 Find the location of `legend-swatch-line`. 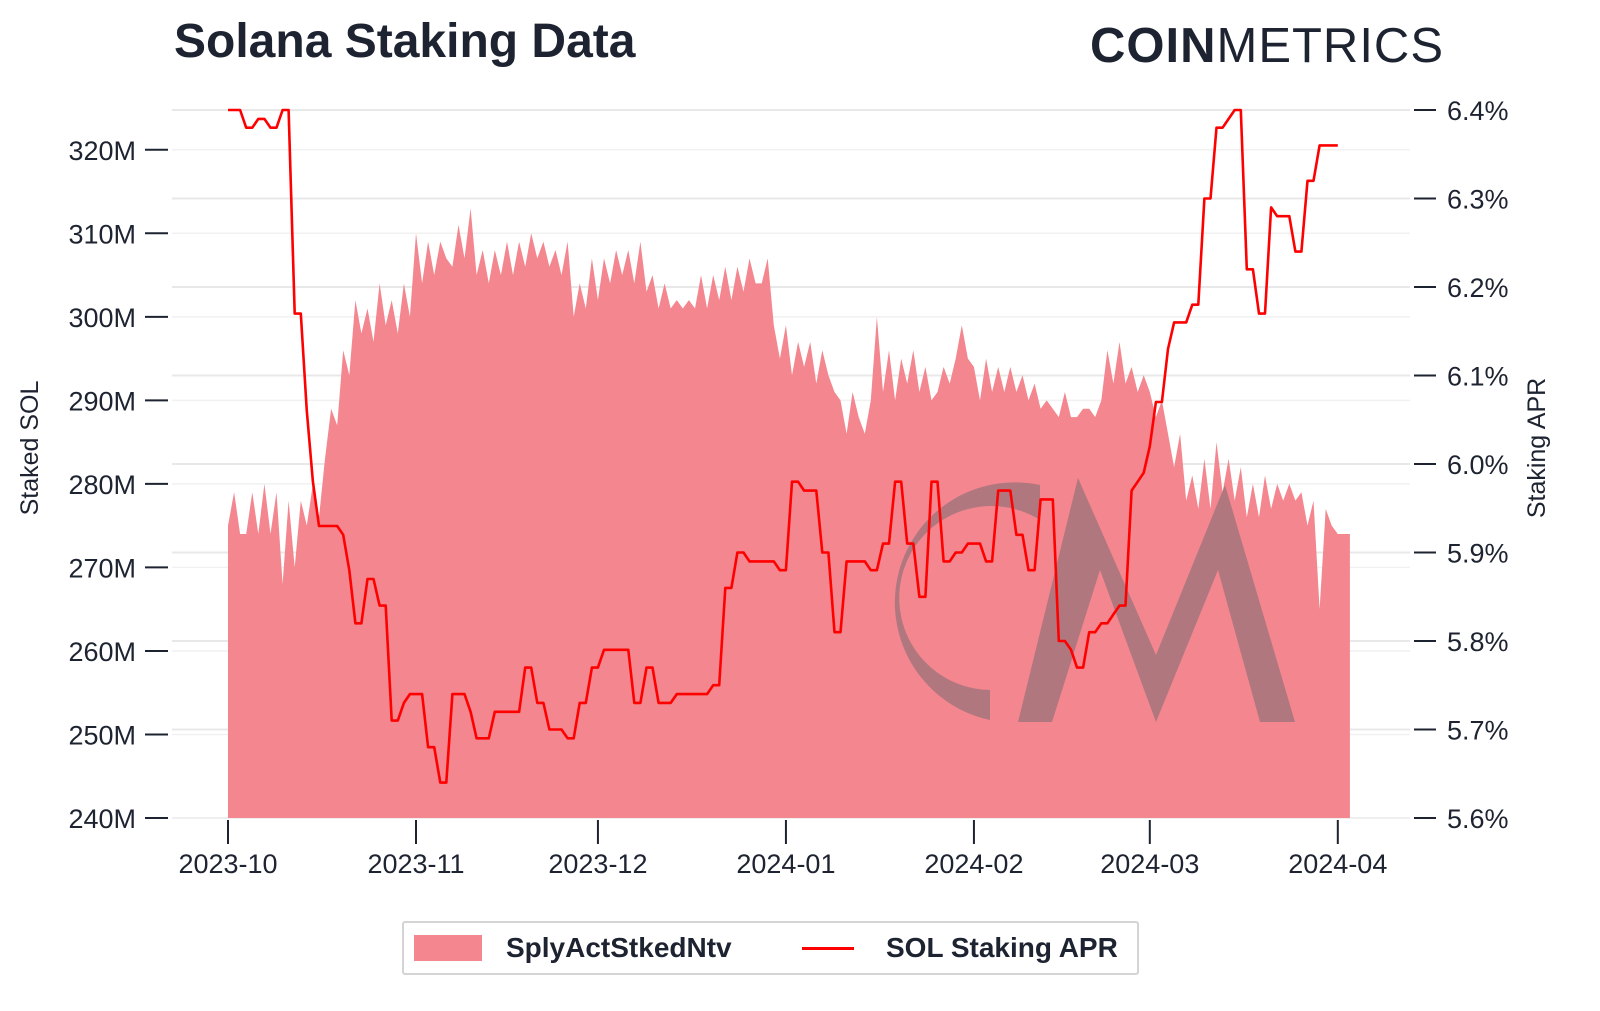

legend-swatch-line is located at coordinates (828, 948).